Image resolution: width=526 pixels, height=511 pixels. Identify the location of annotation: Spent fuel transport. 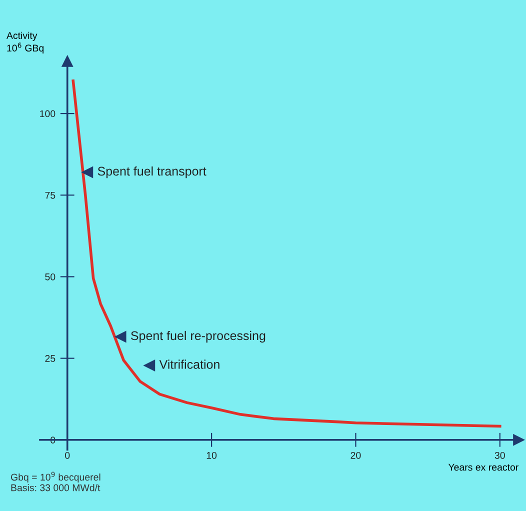
(152, 172).